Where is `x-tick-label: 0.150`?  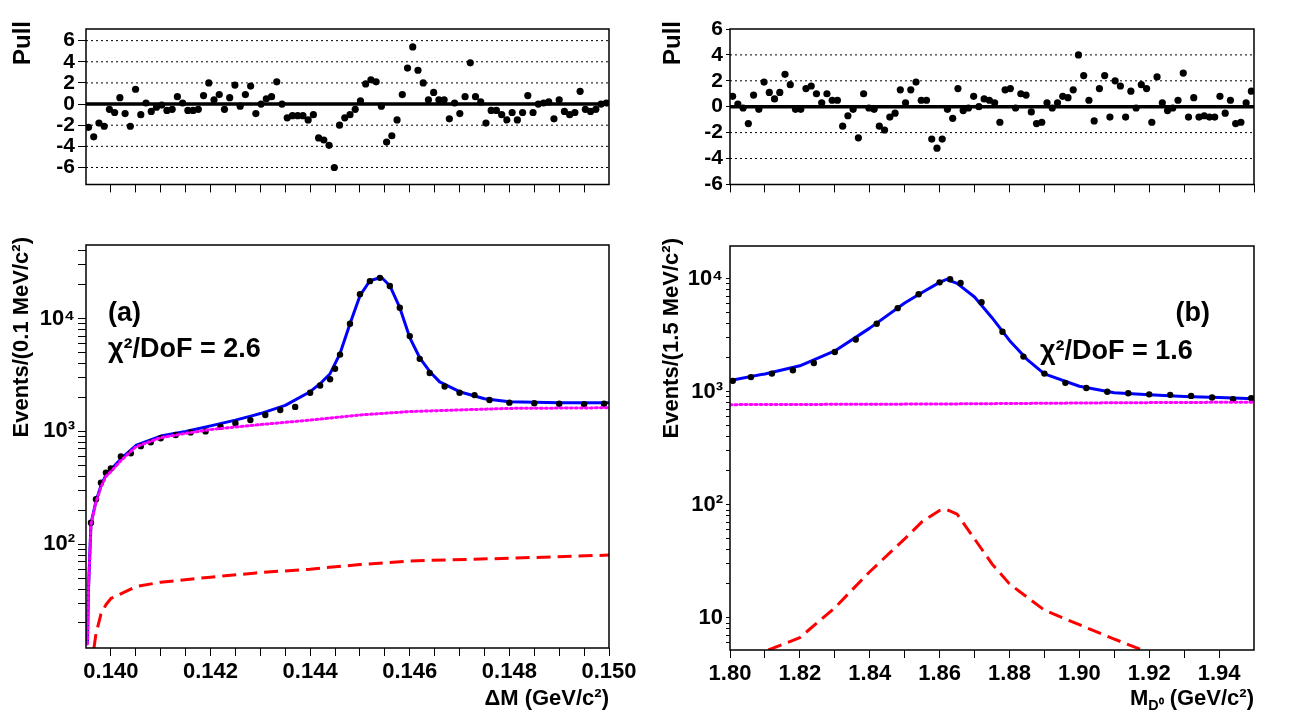 x-tick-label: 0.150 is located at coordinates (609, 671).